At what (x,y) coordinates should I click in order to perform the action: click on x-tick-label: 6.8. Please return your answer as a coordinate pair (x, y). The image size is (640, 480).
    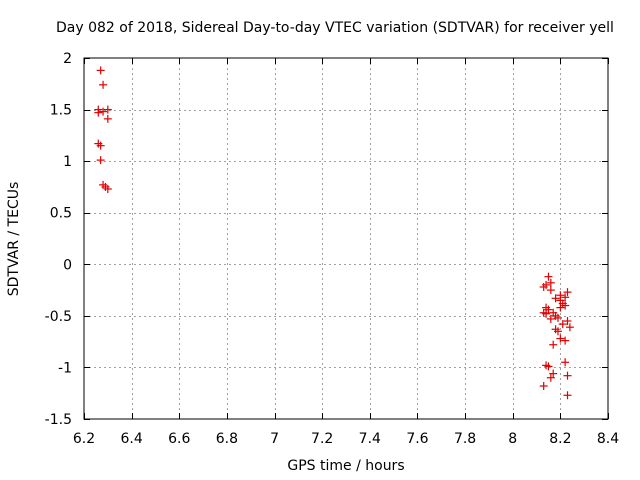
    Looking at the image, I should click on (227, 439).